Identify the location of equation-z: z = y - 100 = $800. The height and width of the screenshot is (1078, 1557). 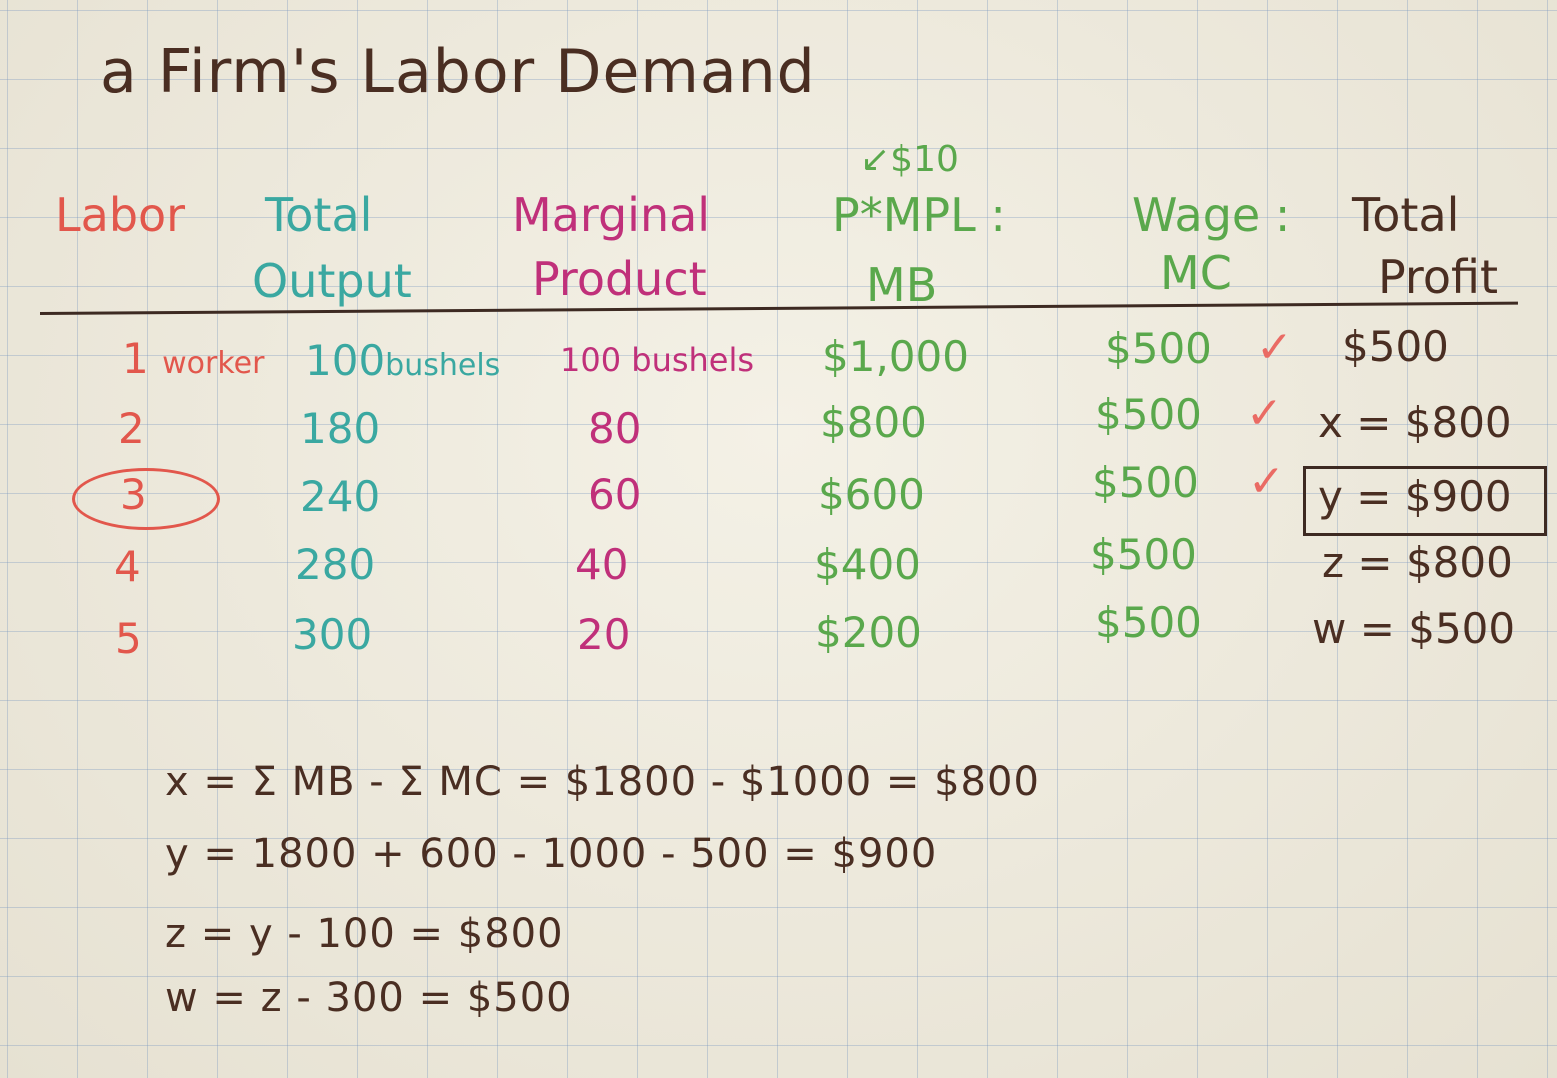
(364, 934).